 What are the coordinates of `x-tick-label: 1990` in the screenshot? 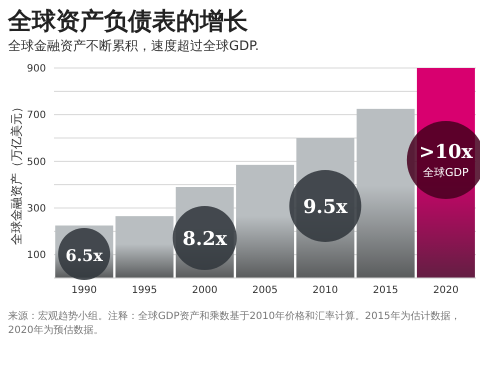 It's located at (84, 290).